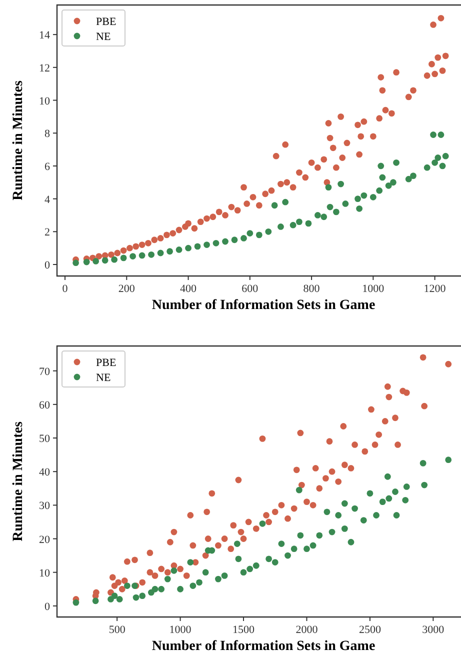  What do you see at coordinates (433, 630) in the screenshot?
I see `x-tick-label: 3000` at bounding box center [433, 630].